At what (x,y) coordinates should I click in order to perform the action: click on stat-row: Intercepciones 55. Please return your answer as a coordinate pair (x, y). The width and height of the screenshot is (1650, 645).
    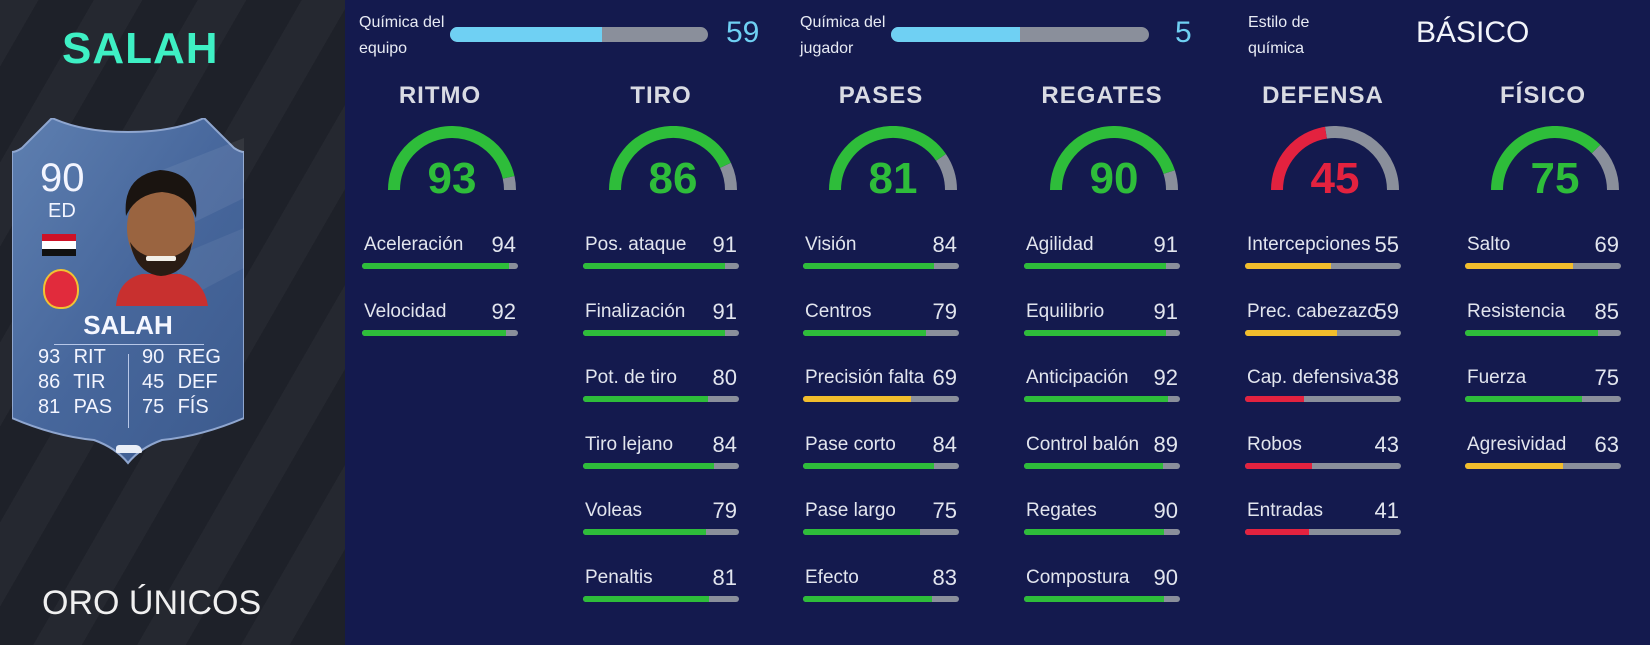
    Looking at the image, I should click on (1323, 253).